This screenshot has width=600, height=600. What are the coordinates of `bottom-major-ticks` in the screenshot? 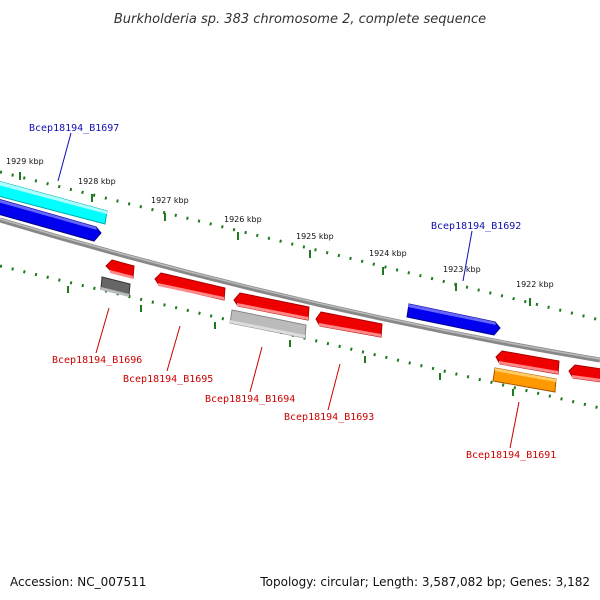 It's located at (290, 341).